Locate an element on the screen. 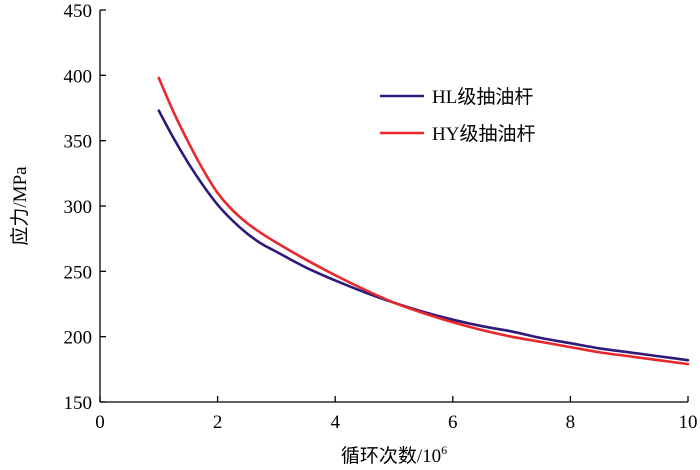 This screenshot has width=700, height=470. x-tick-label: 4 is located at coordinates (335, 422).